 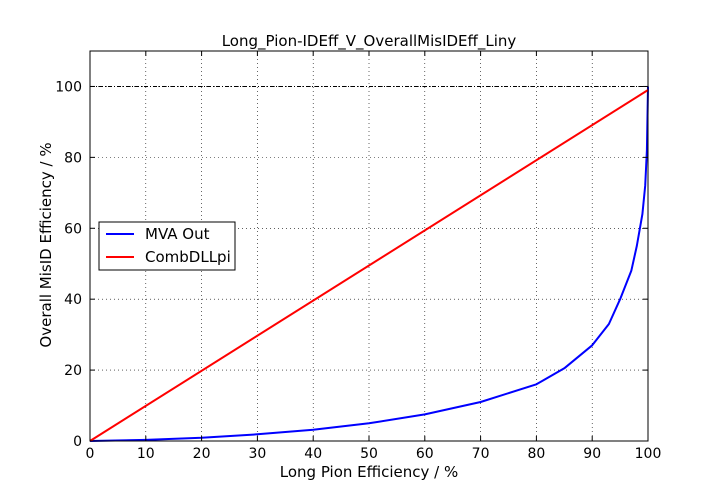 What do you see at coordinates (146, 454) in the screenshot?
I see `x-tick-label: 10` at bounding box center [146, 454].